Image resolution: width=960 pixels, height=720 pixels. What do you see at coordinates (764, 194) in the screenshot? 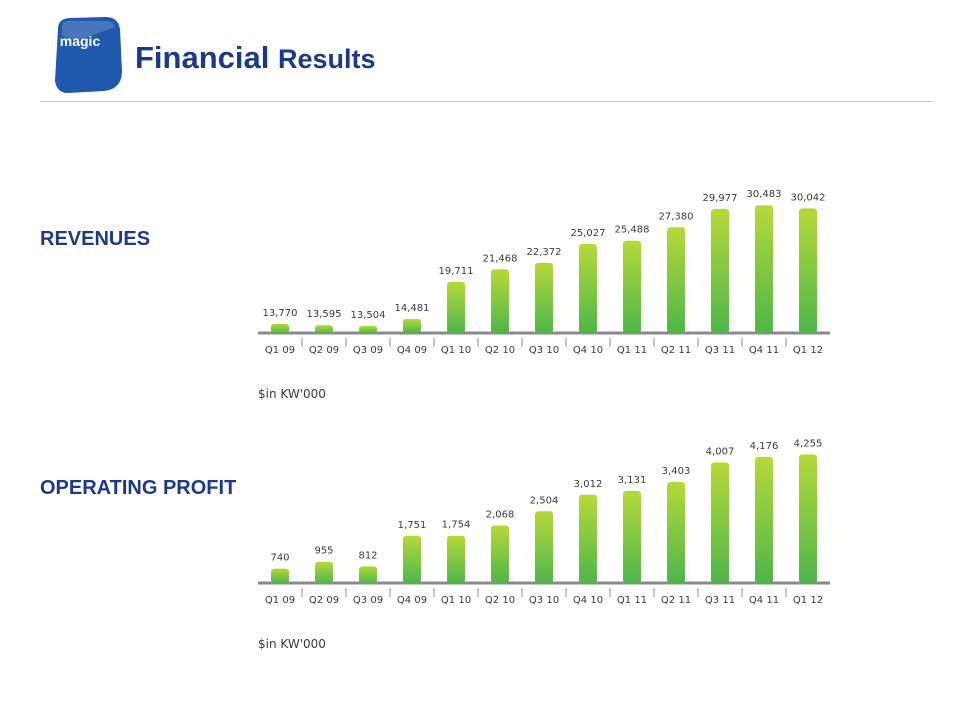
I see `revenues-value-label-11: 30,483` at bounding box center [764, 194].